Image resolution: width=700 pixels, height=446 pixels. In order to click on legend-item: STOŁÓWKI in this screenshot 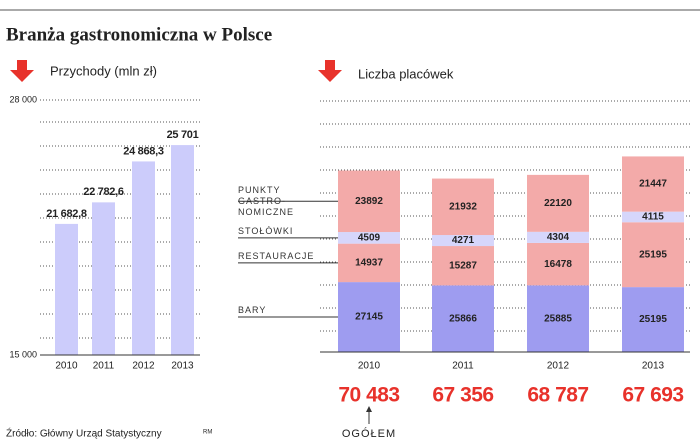, I will do `click(266, 230)`.